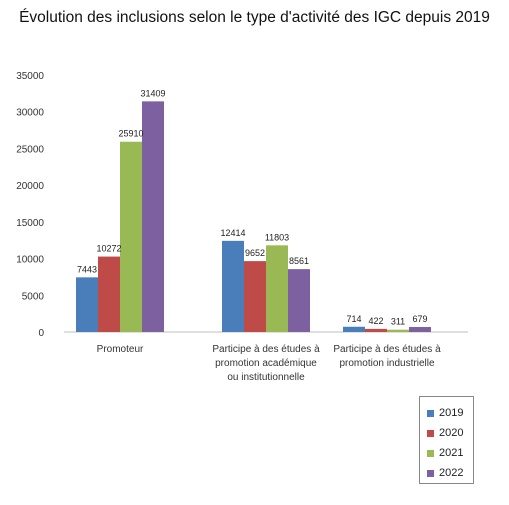 The width and height of the screenshot is (509, 505). I want to click on data-label: 9652, so click(255, 253).